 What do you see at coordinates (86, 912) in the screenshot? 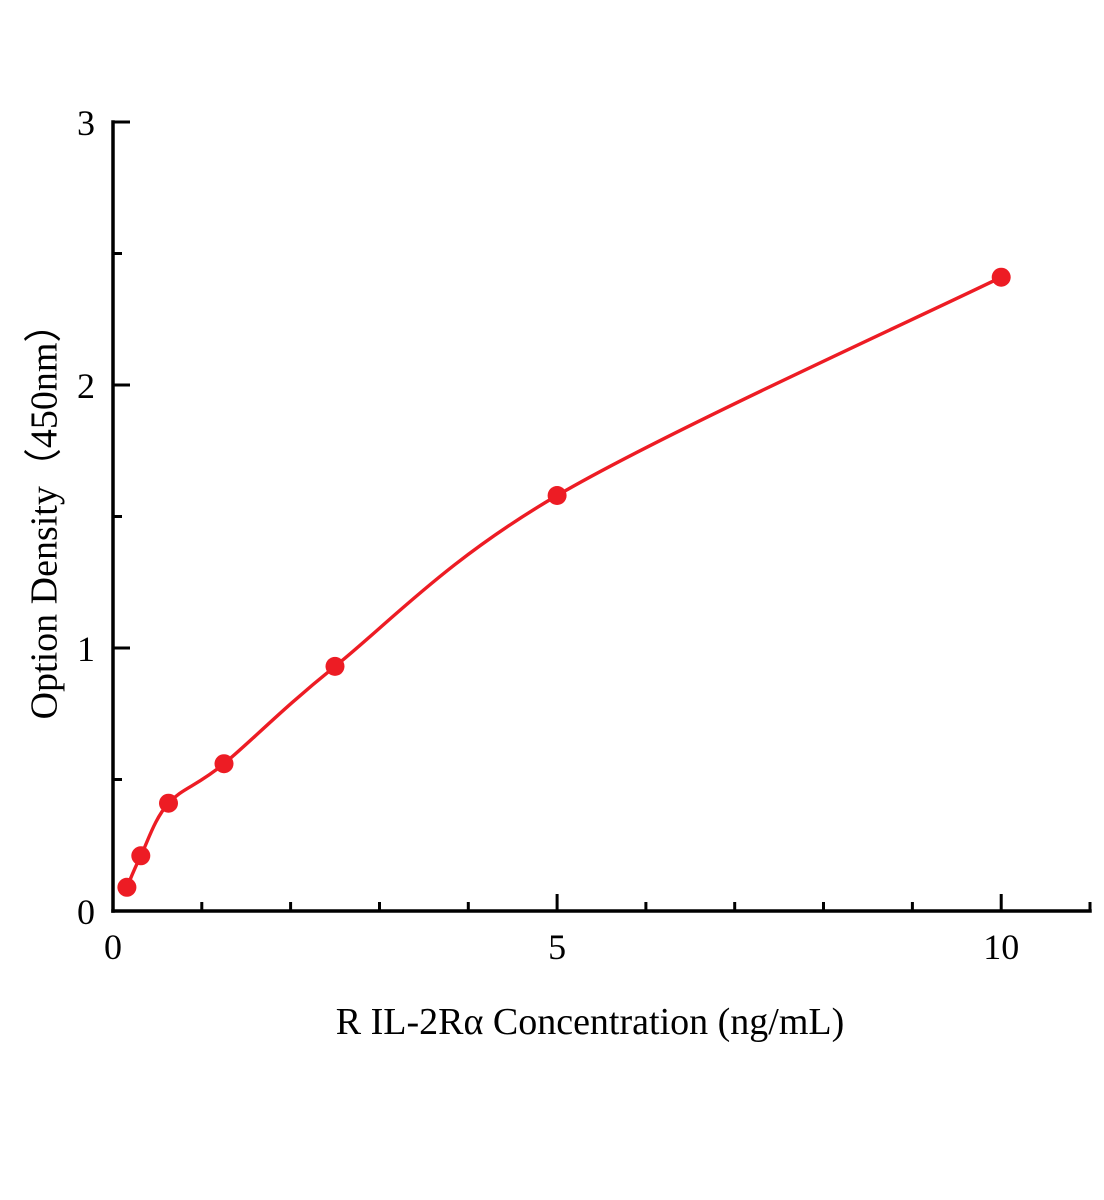
I see `y-tick-label: 0` at bounding box center [86, 912].